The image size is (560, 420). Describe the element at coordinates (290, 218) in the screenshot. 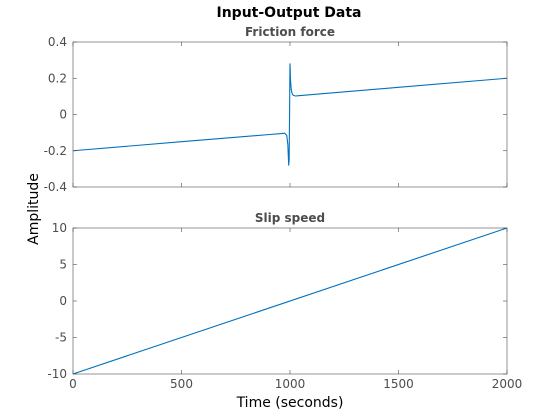

I see `slip-speed-title: Slip speed` at that location.